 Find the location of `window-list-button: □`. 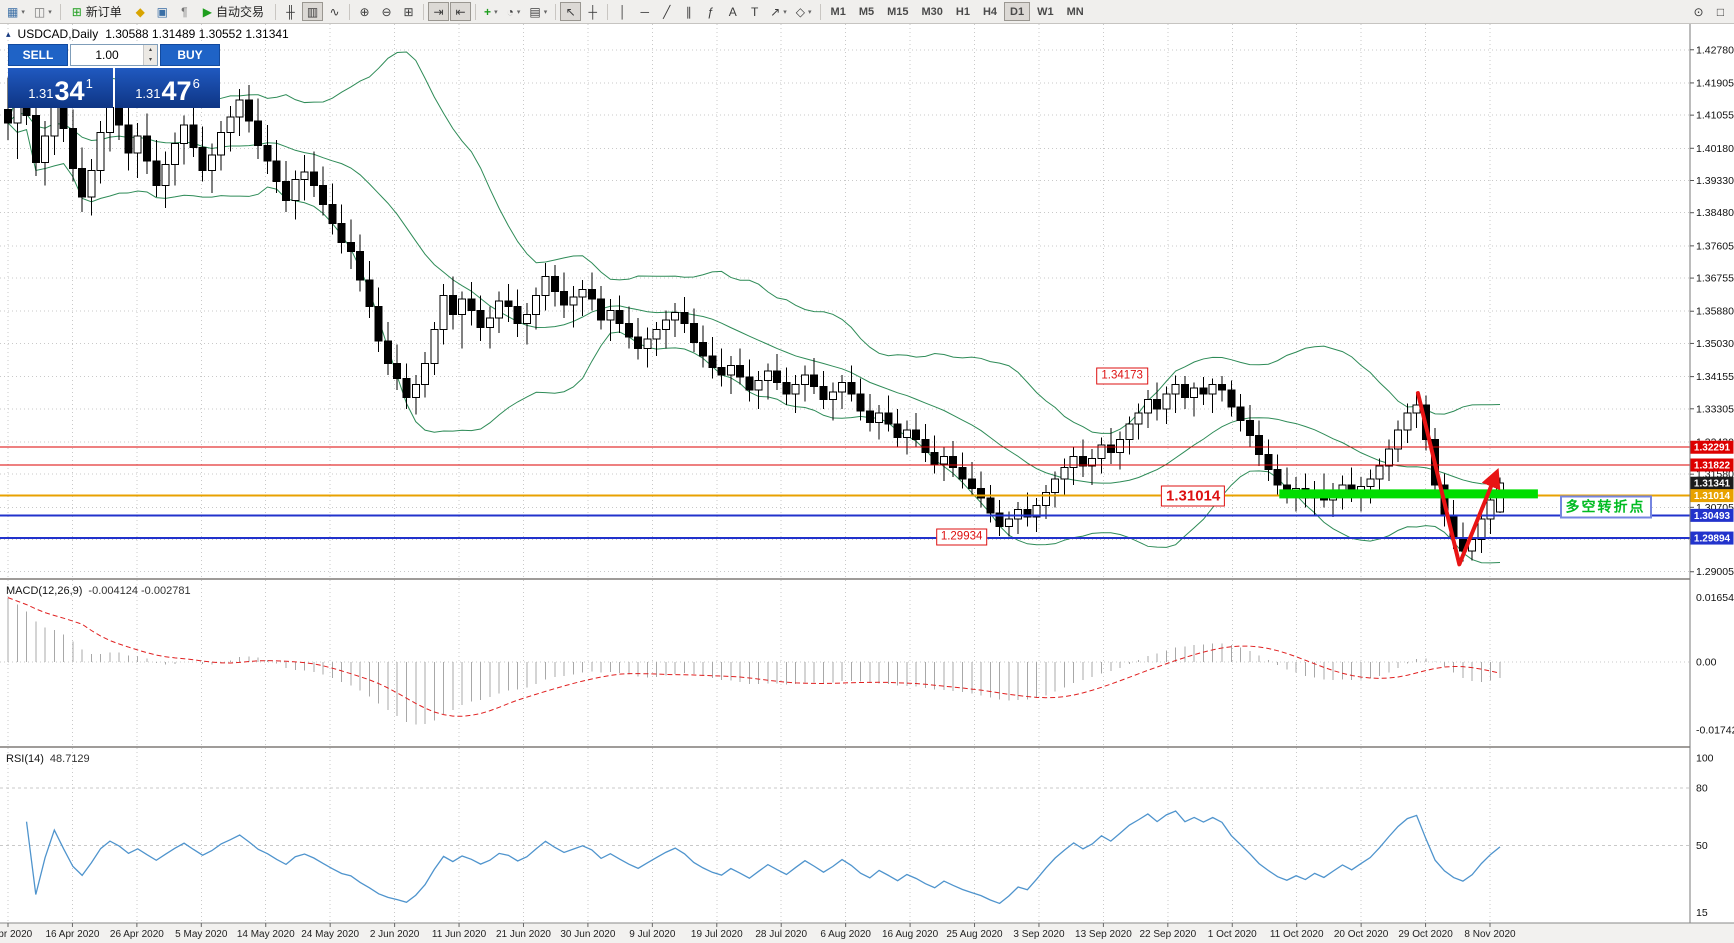

window-list-button: □ is located at coordinates (1720, 11).